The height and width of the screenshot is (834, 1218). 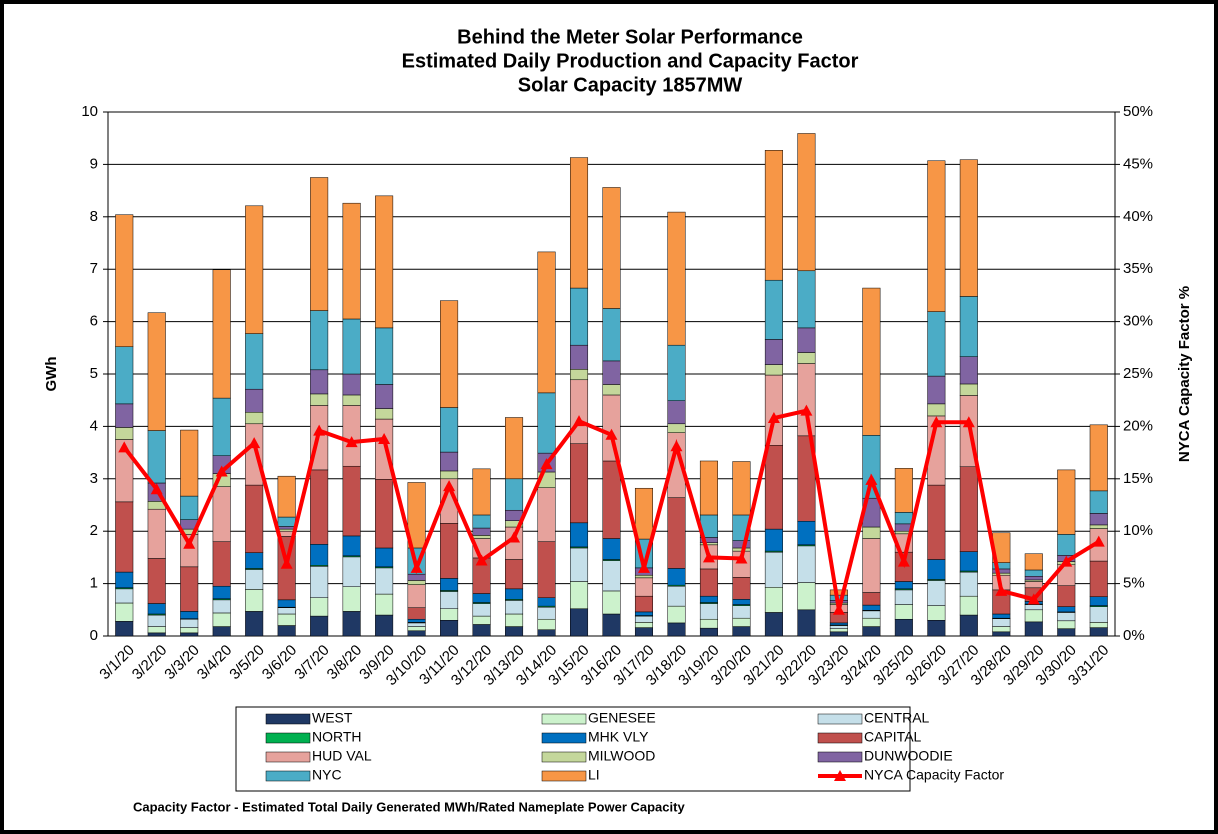 What do you see at coordinates (51, 374) in the screenshot?
I see `y-axis-label: GWh` at bounding box center [51, 374].